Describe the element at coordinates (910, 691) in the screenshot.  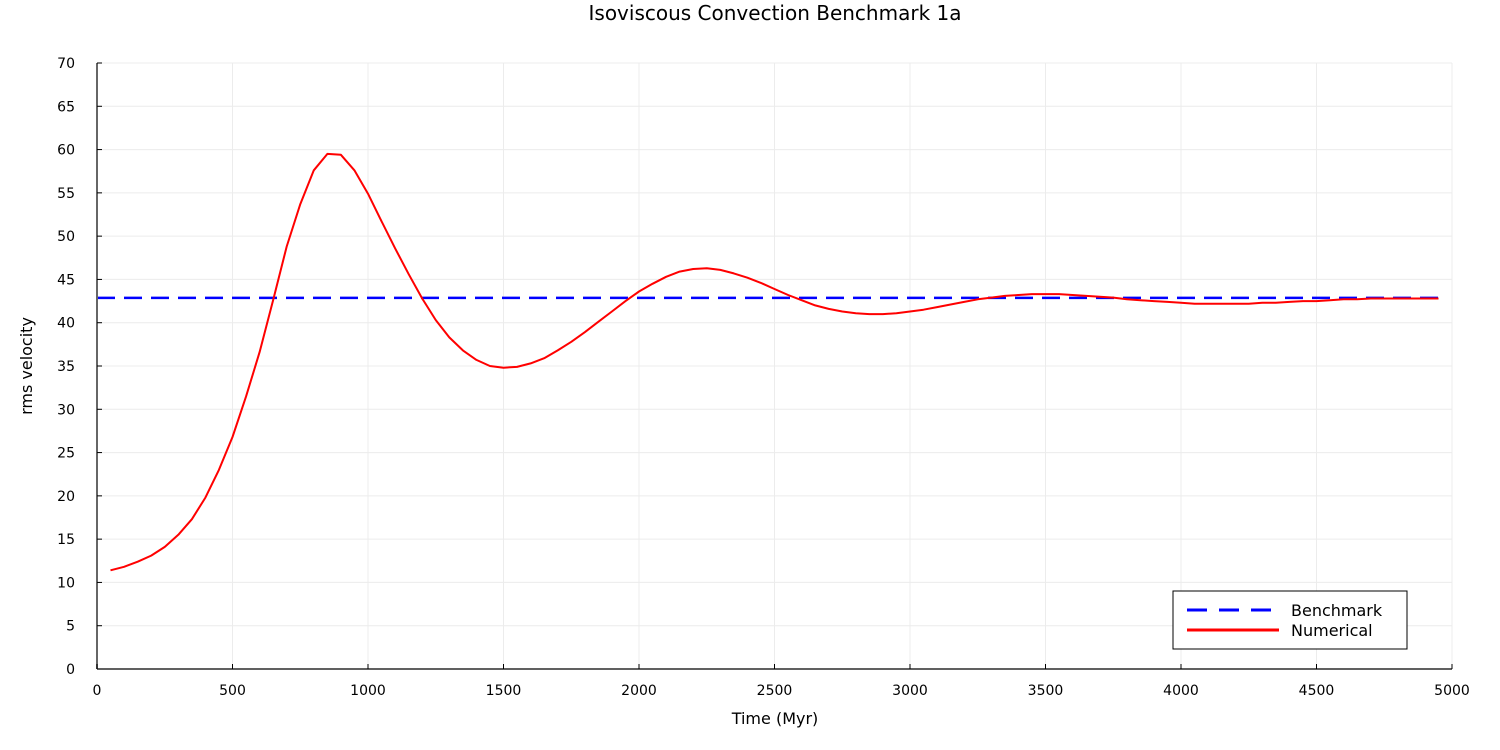
I see `x-tick-label: 3000` at that location.